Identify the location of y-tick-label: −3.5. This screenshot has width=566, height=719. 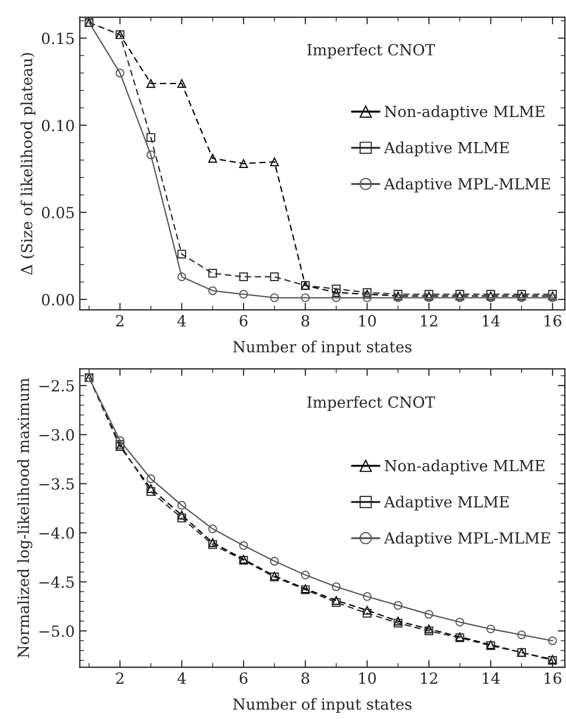
(56, 484).